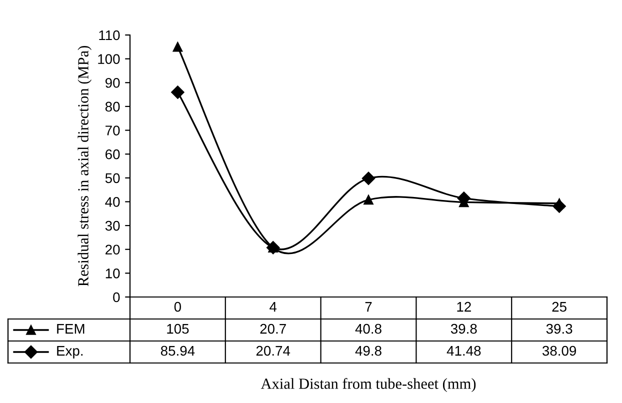  Describe the element at coordinates (177, 351) in the screenshot. I see `data-label: 85.94` at that location.